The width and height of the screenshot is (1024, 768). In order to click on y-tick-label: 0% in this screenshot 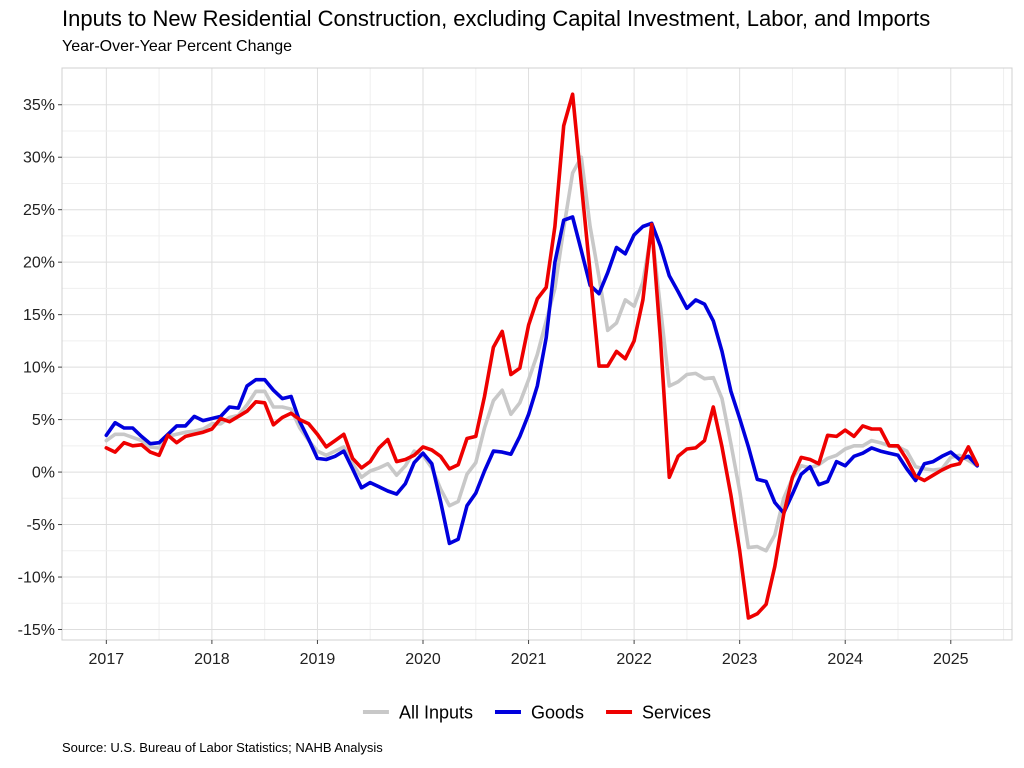, I will do `click(43, 473)`.